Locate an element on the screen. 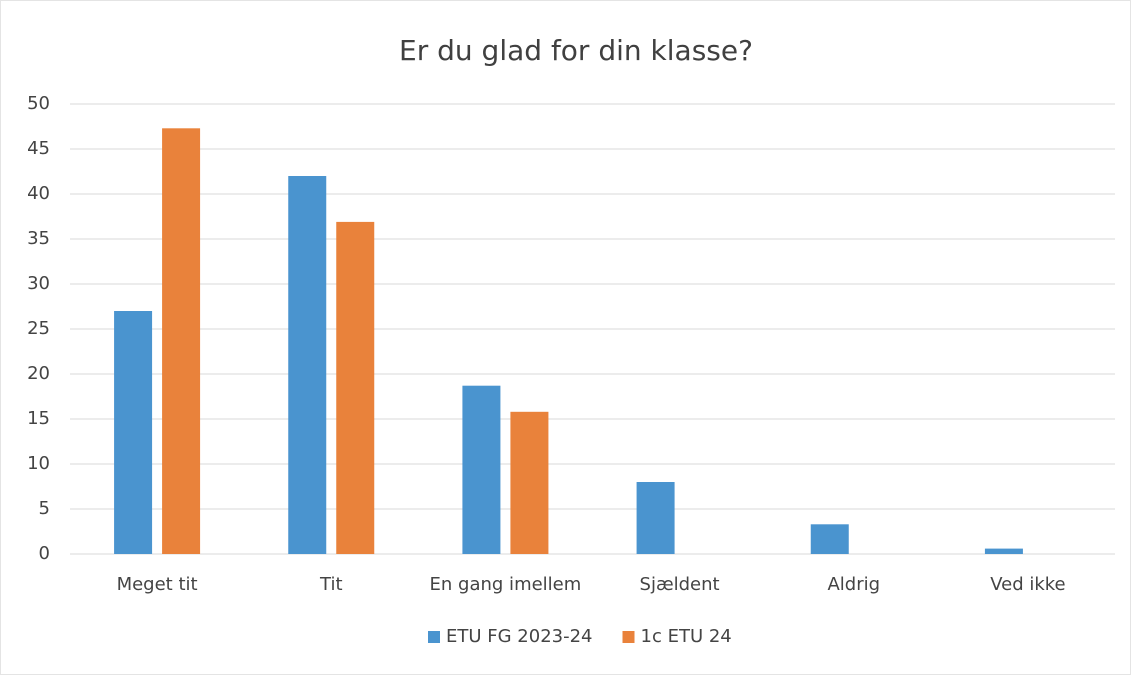  x-tick-label: Sjældent is located at coordinates (680, 584).